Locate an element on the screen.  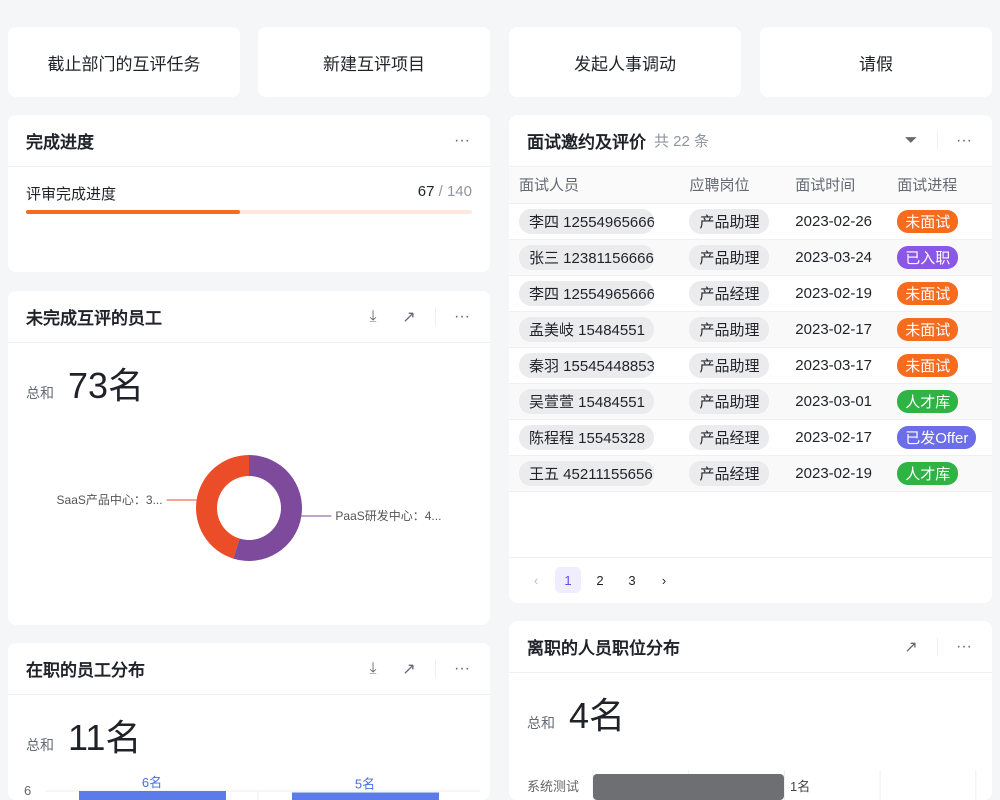
cell-person: 李四 12554965666 is located at coordinates (594, 221).